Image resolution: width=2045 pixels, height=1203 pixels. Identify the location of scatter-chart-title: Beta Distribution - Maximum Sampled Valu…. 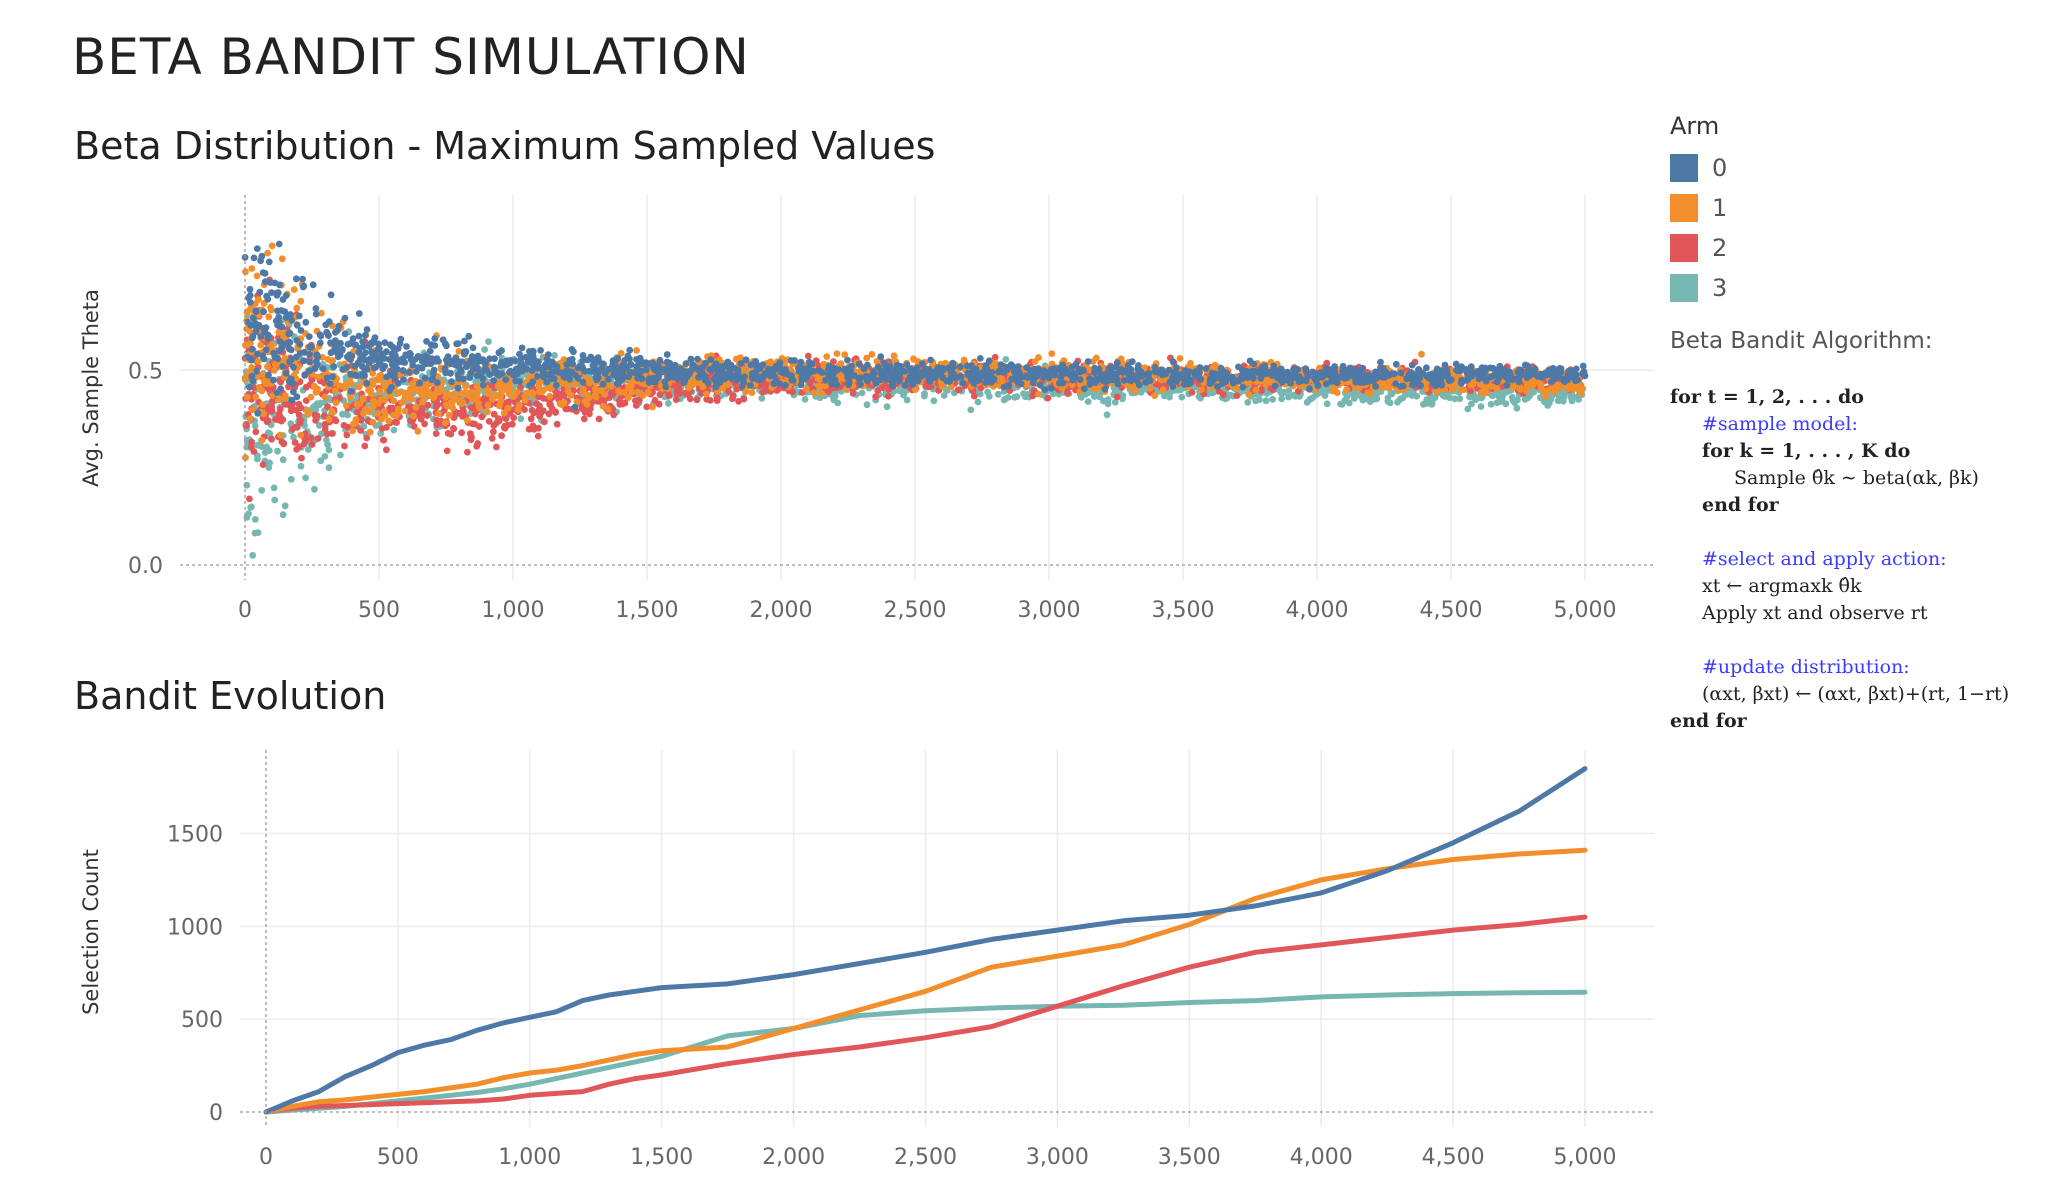
(505, 146).